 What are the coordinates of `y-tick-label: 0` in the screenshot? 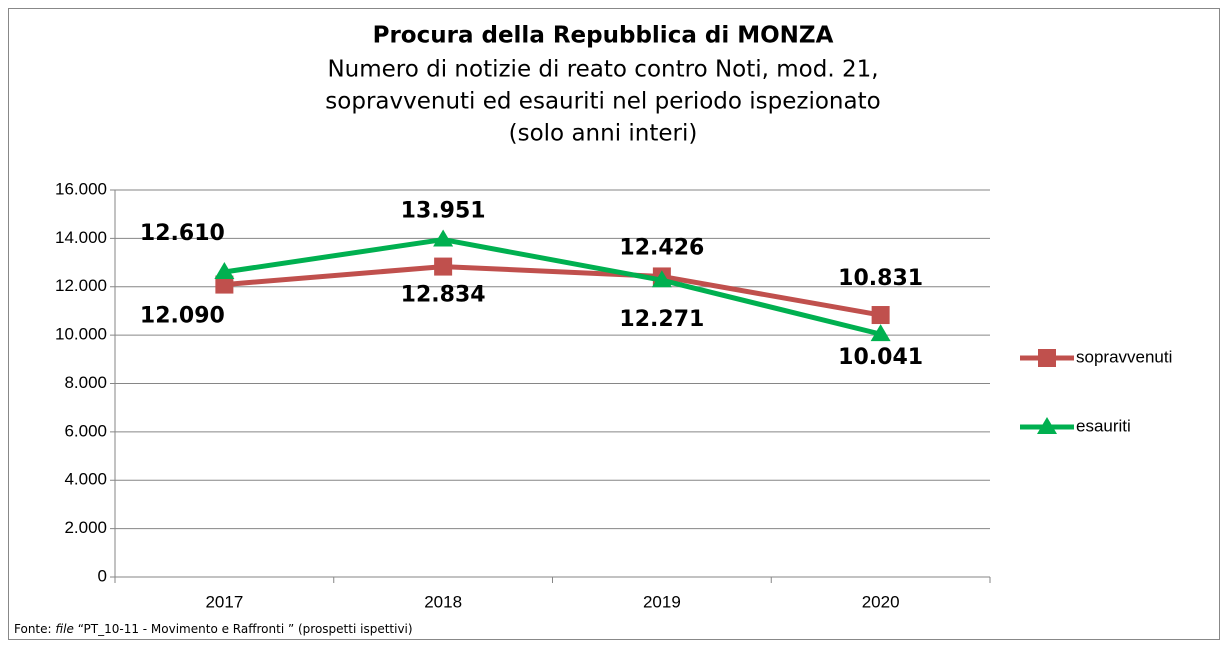 It's located at (102, 575).